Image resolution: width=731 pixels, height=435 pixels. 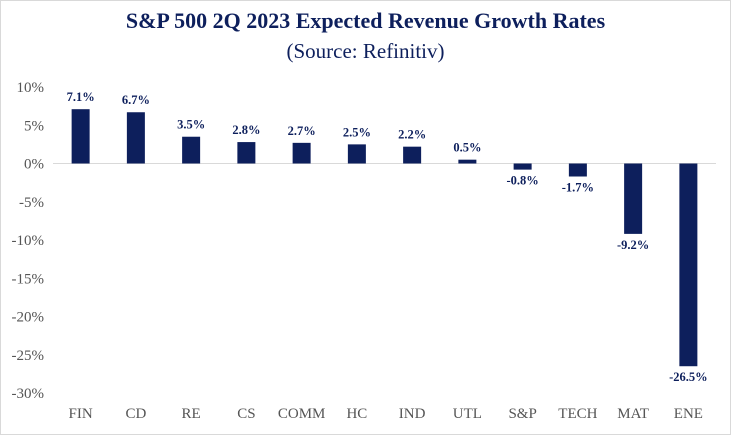 I want to click on y-tick-label: -25%, so click(x=28, y=356).